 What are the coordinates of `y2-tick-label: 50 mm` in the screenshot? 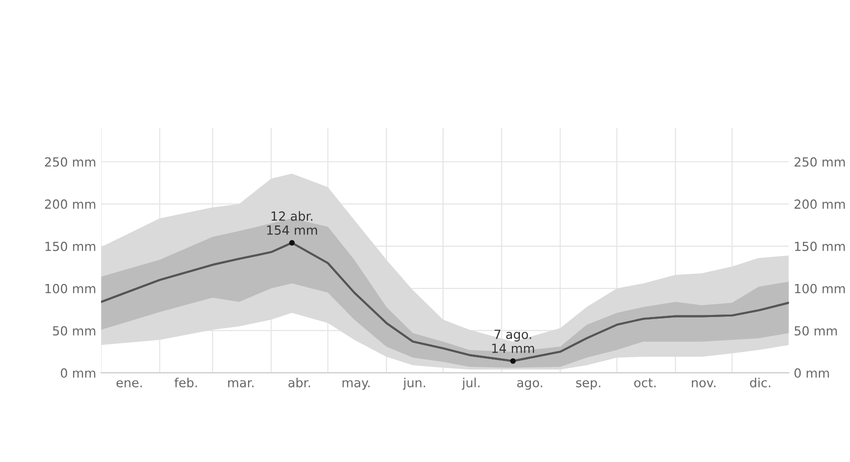 It's located at (815, 331).